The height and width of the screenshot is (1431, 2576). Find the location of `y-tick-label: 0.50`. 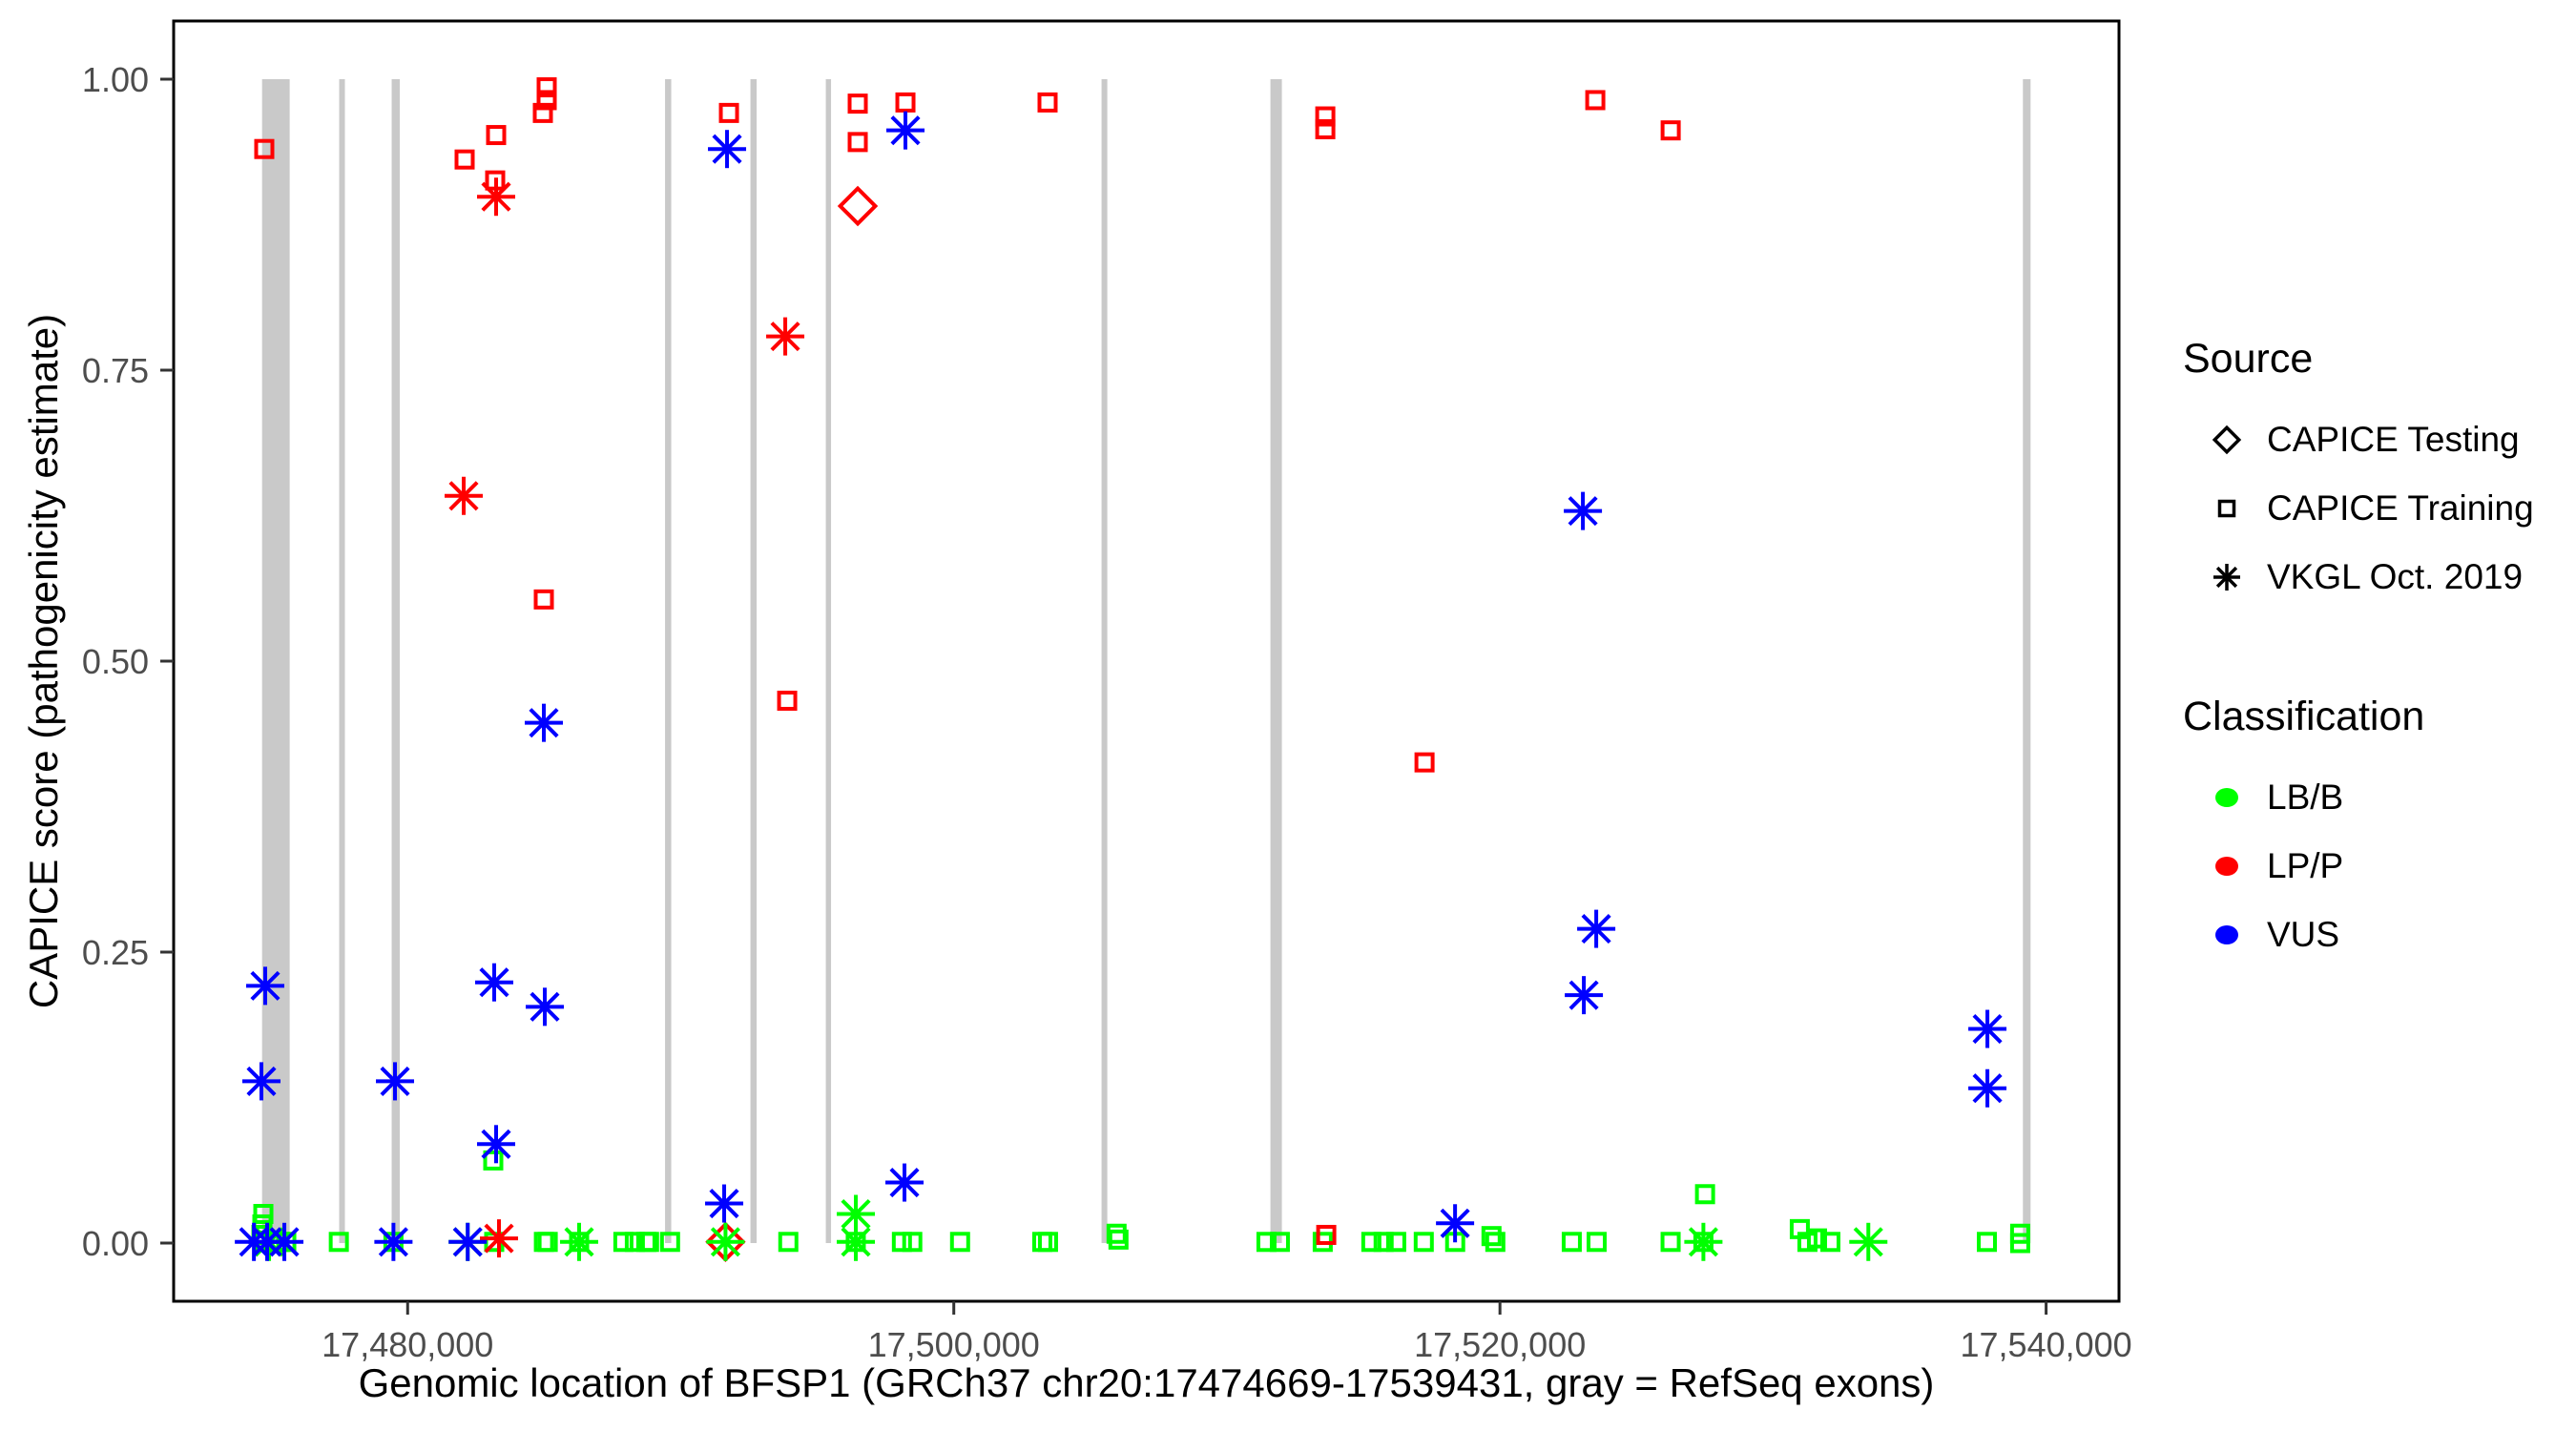

y-tick-label: 0.50 is located at coordinates (115, 661).